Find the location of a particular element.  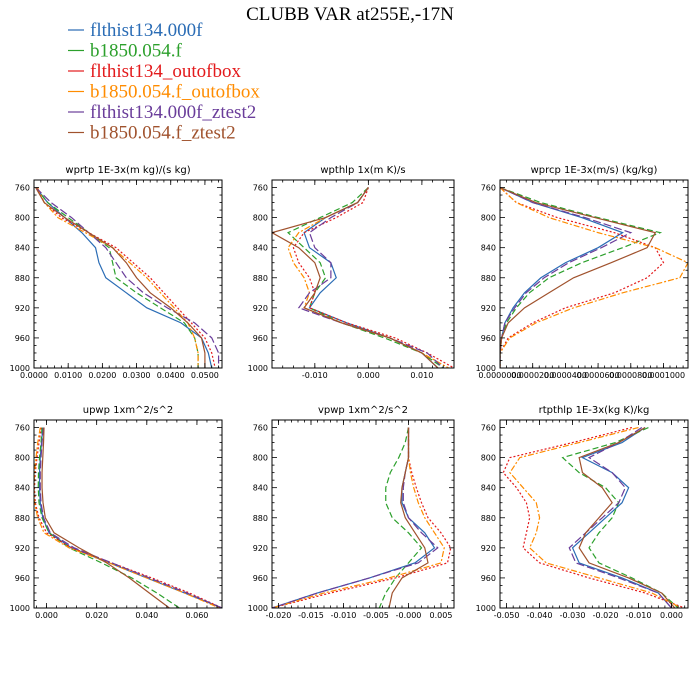

legend-label: b1850.054.f_ztest2 is located at coordinates (163, 133).